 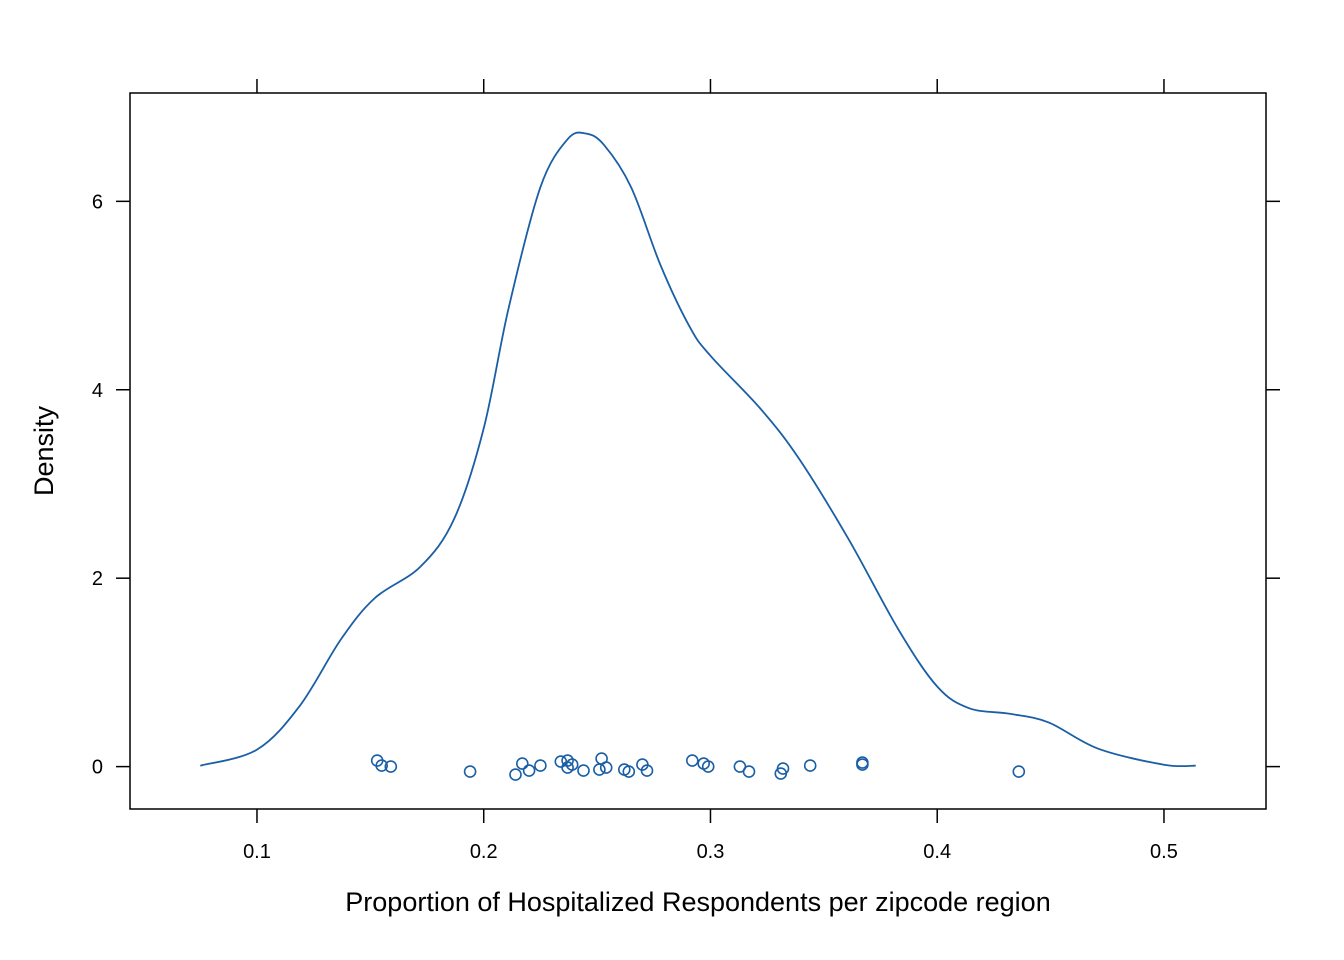 I want to click on y-axis-left-ticks, so click(x=123, y=484).